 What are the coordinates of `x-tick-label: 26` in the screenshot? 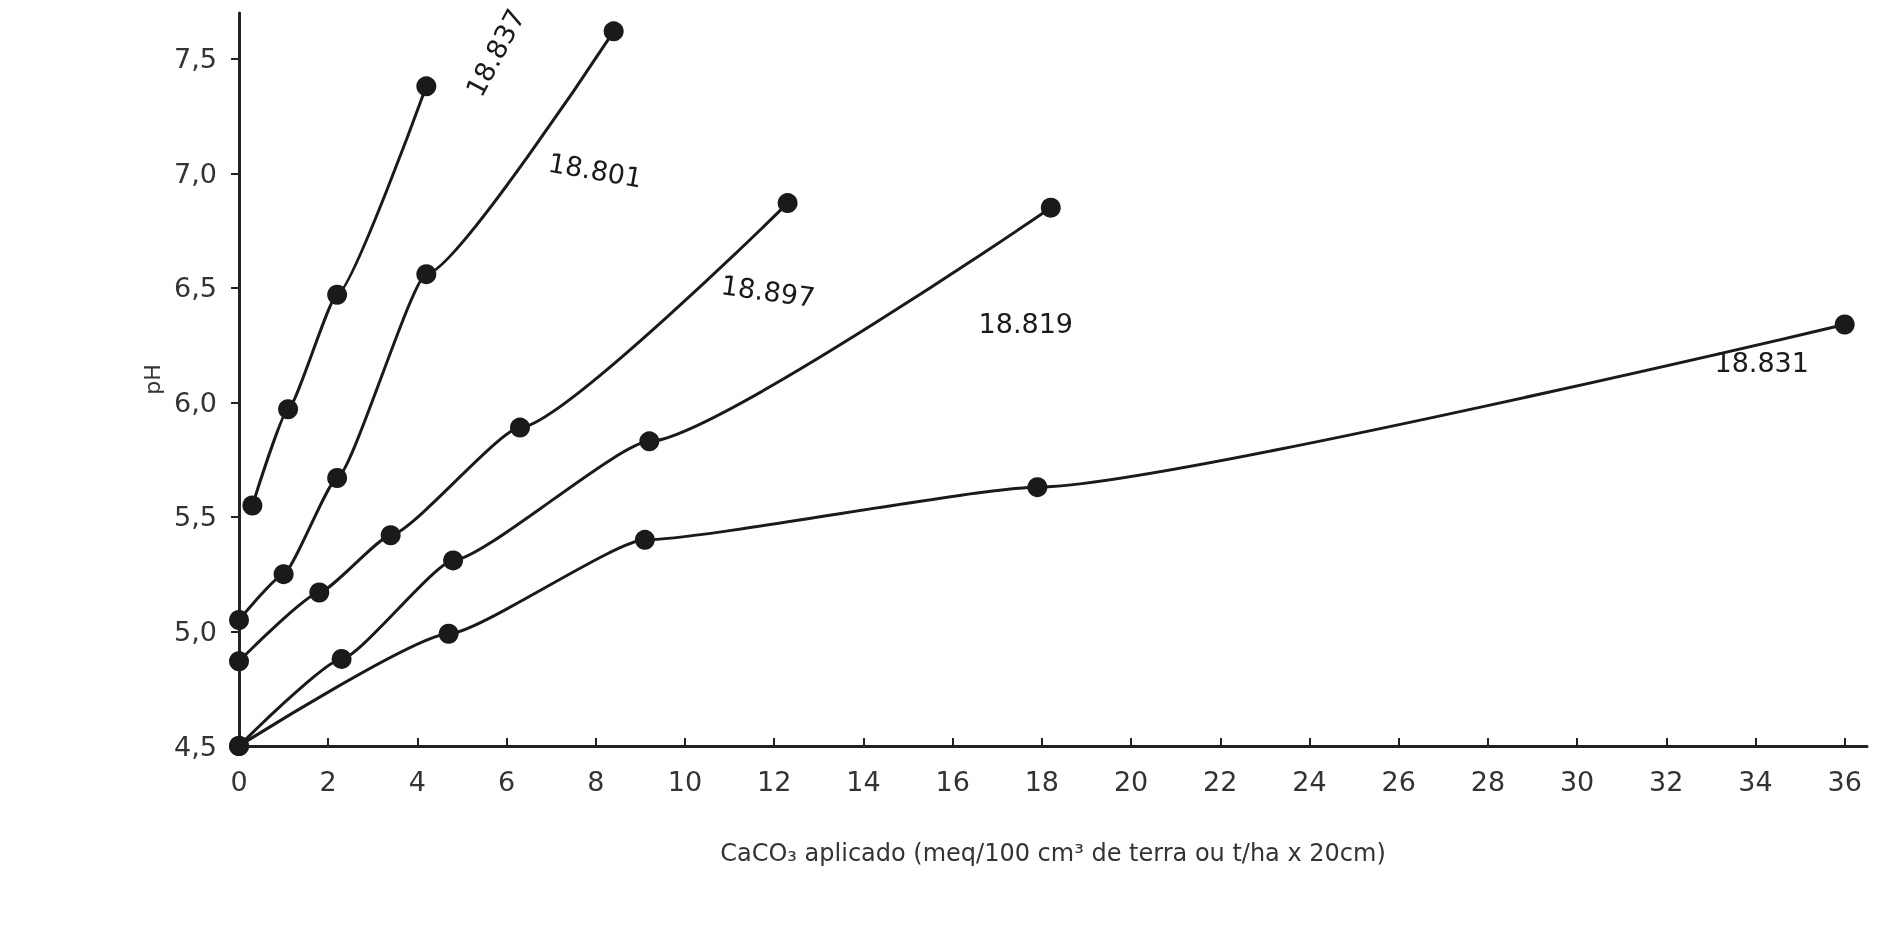 It's located at (1398, 781).